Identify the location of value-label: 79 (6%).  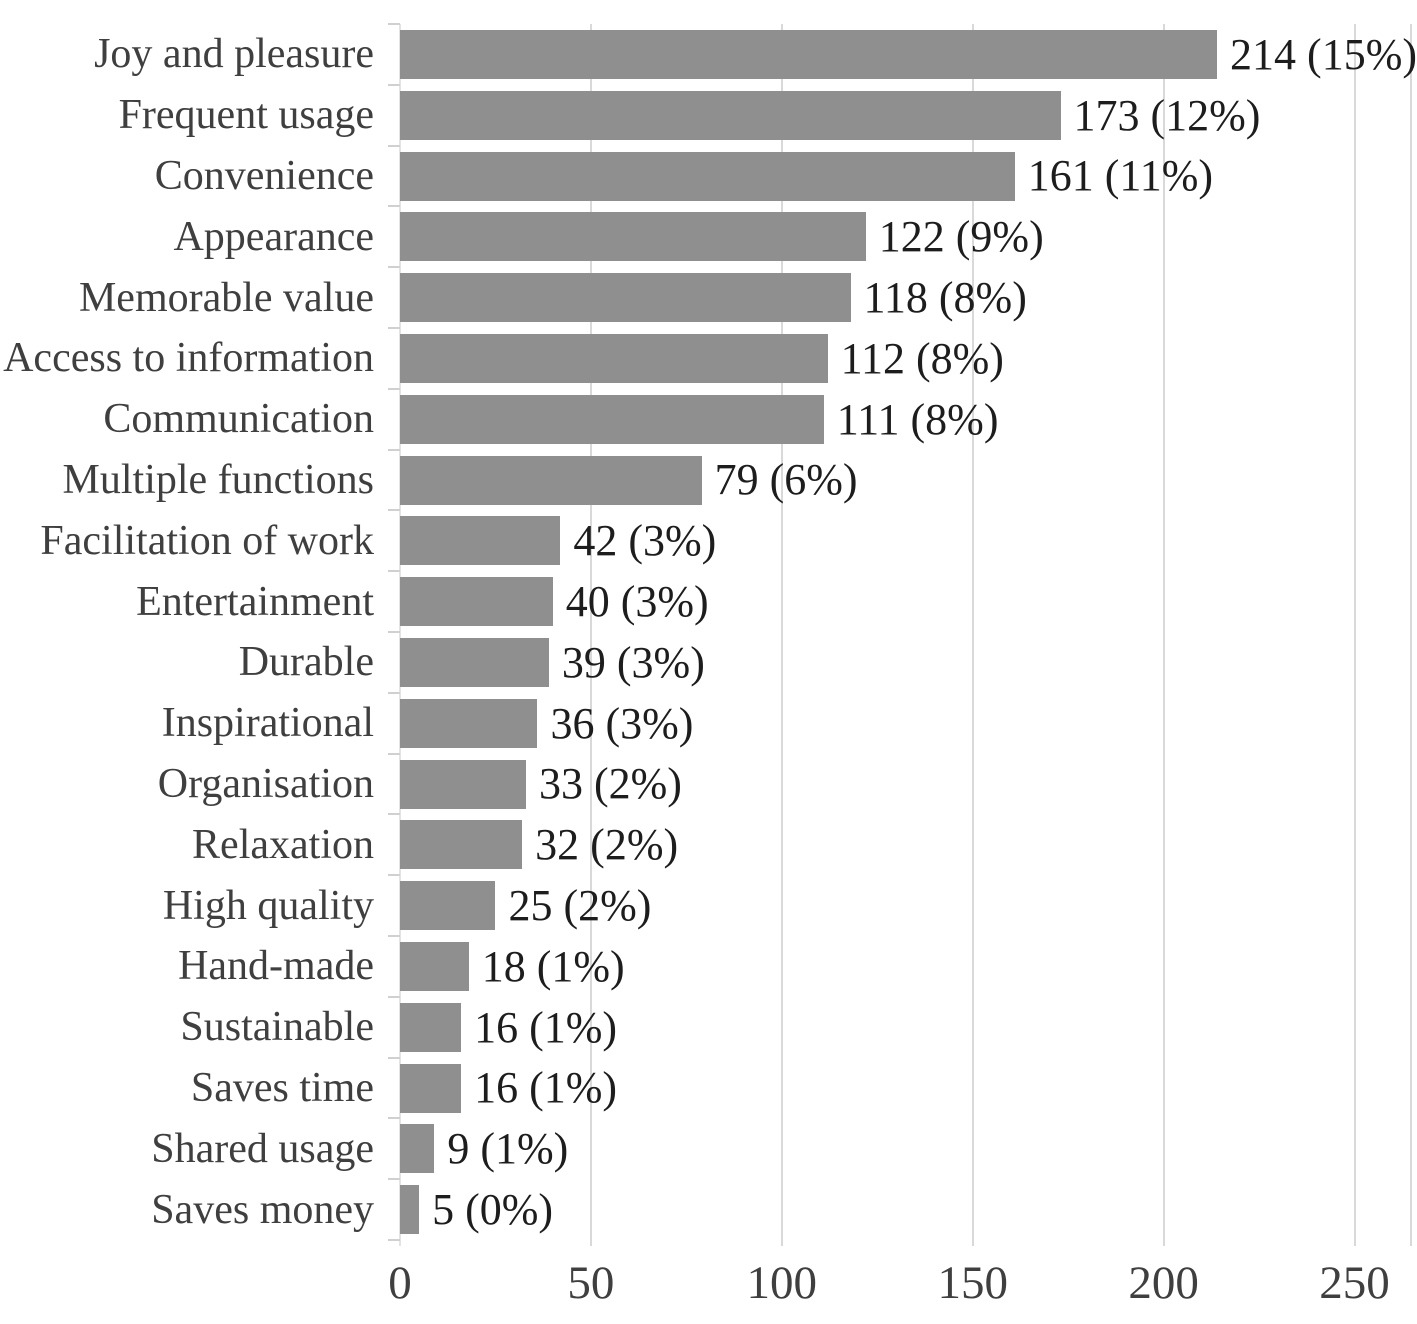
(786, 480).